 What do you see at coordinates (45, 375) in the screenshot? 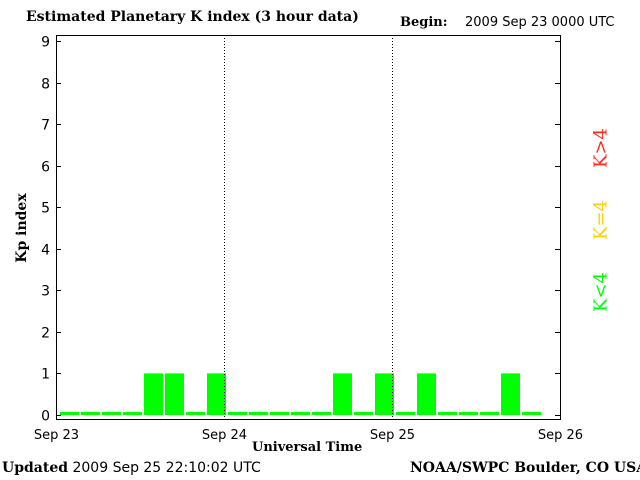
I see `y-tick-label: 1` at bounding box center [45, 375].